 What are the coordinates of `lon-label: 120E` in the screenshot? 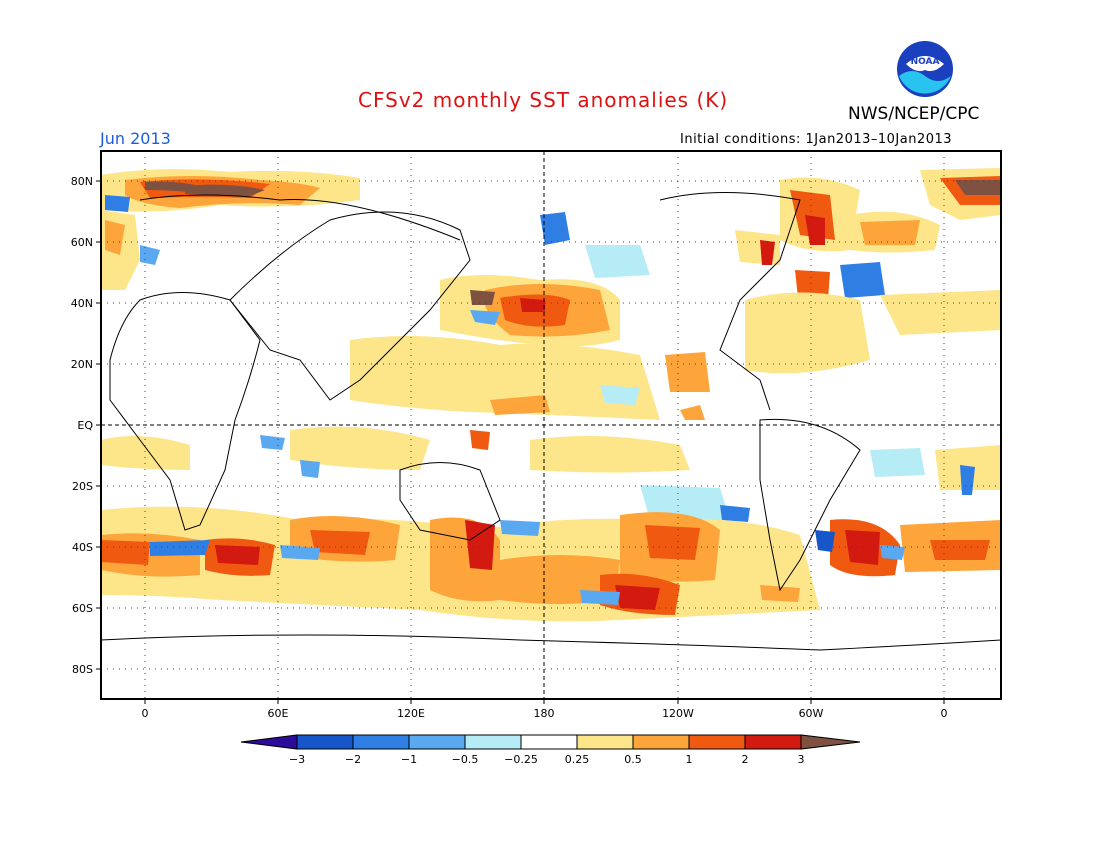 It's located at (411, 713).